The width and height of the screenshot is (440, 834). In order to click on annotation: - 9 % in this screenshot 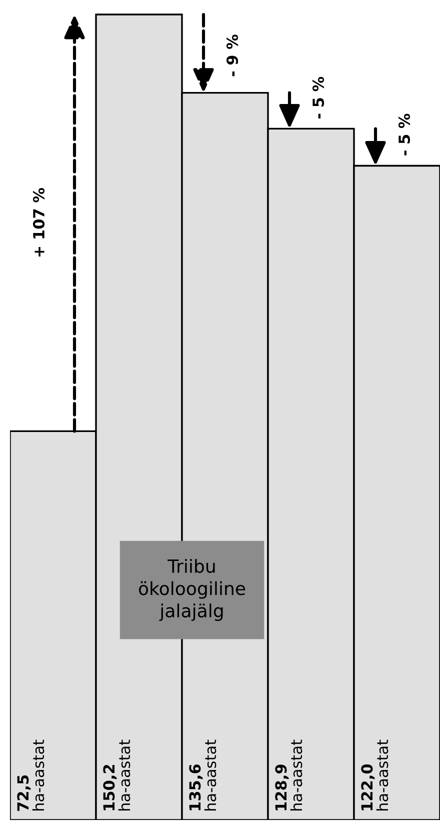, I will do `click(232, 55)`.